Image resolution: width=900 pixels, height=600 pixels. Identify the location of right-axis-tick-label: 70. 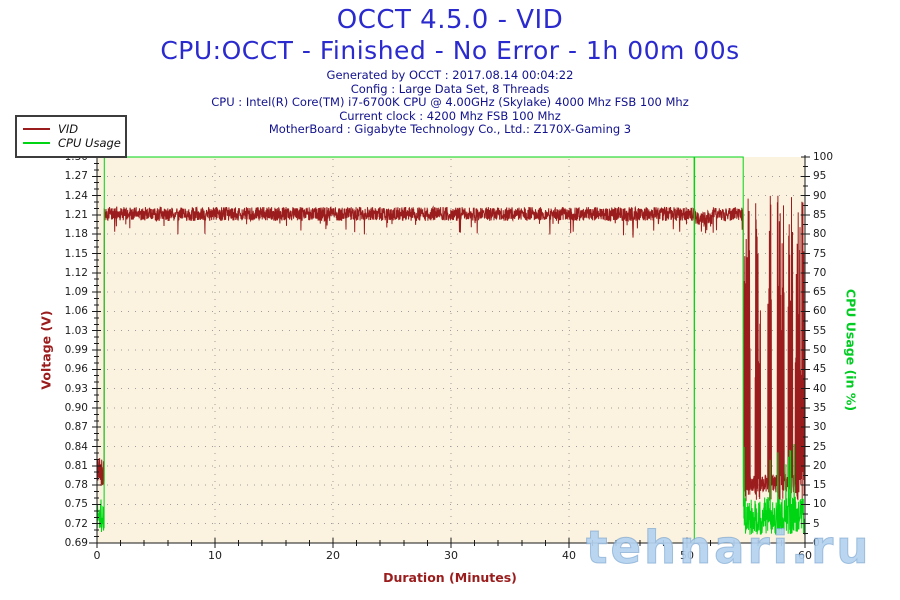
(820, 272).